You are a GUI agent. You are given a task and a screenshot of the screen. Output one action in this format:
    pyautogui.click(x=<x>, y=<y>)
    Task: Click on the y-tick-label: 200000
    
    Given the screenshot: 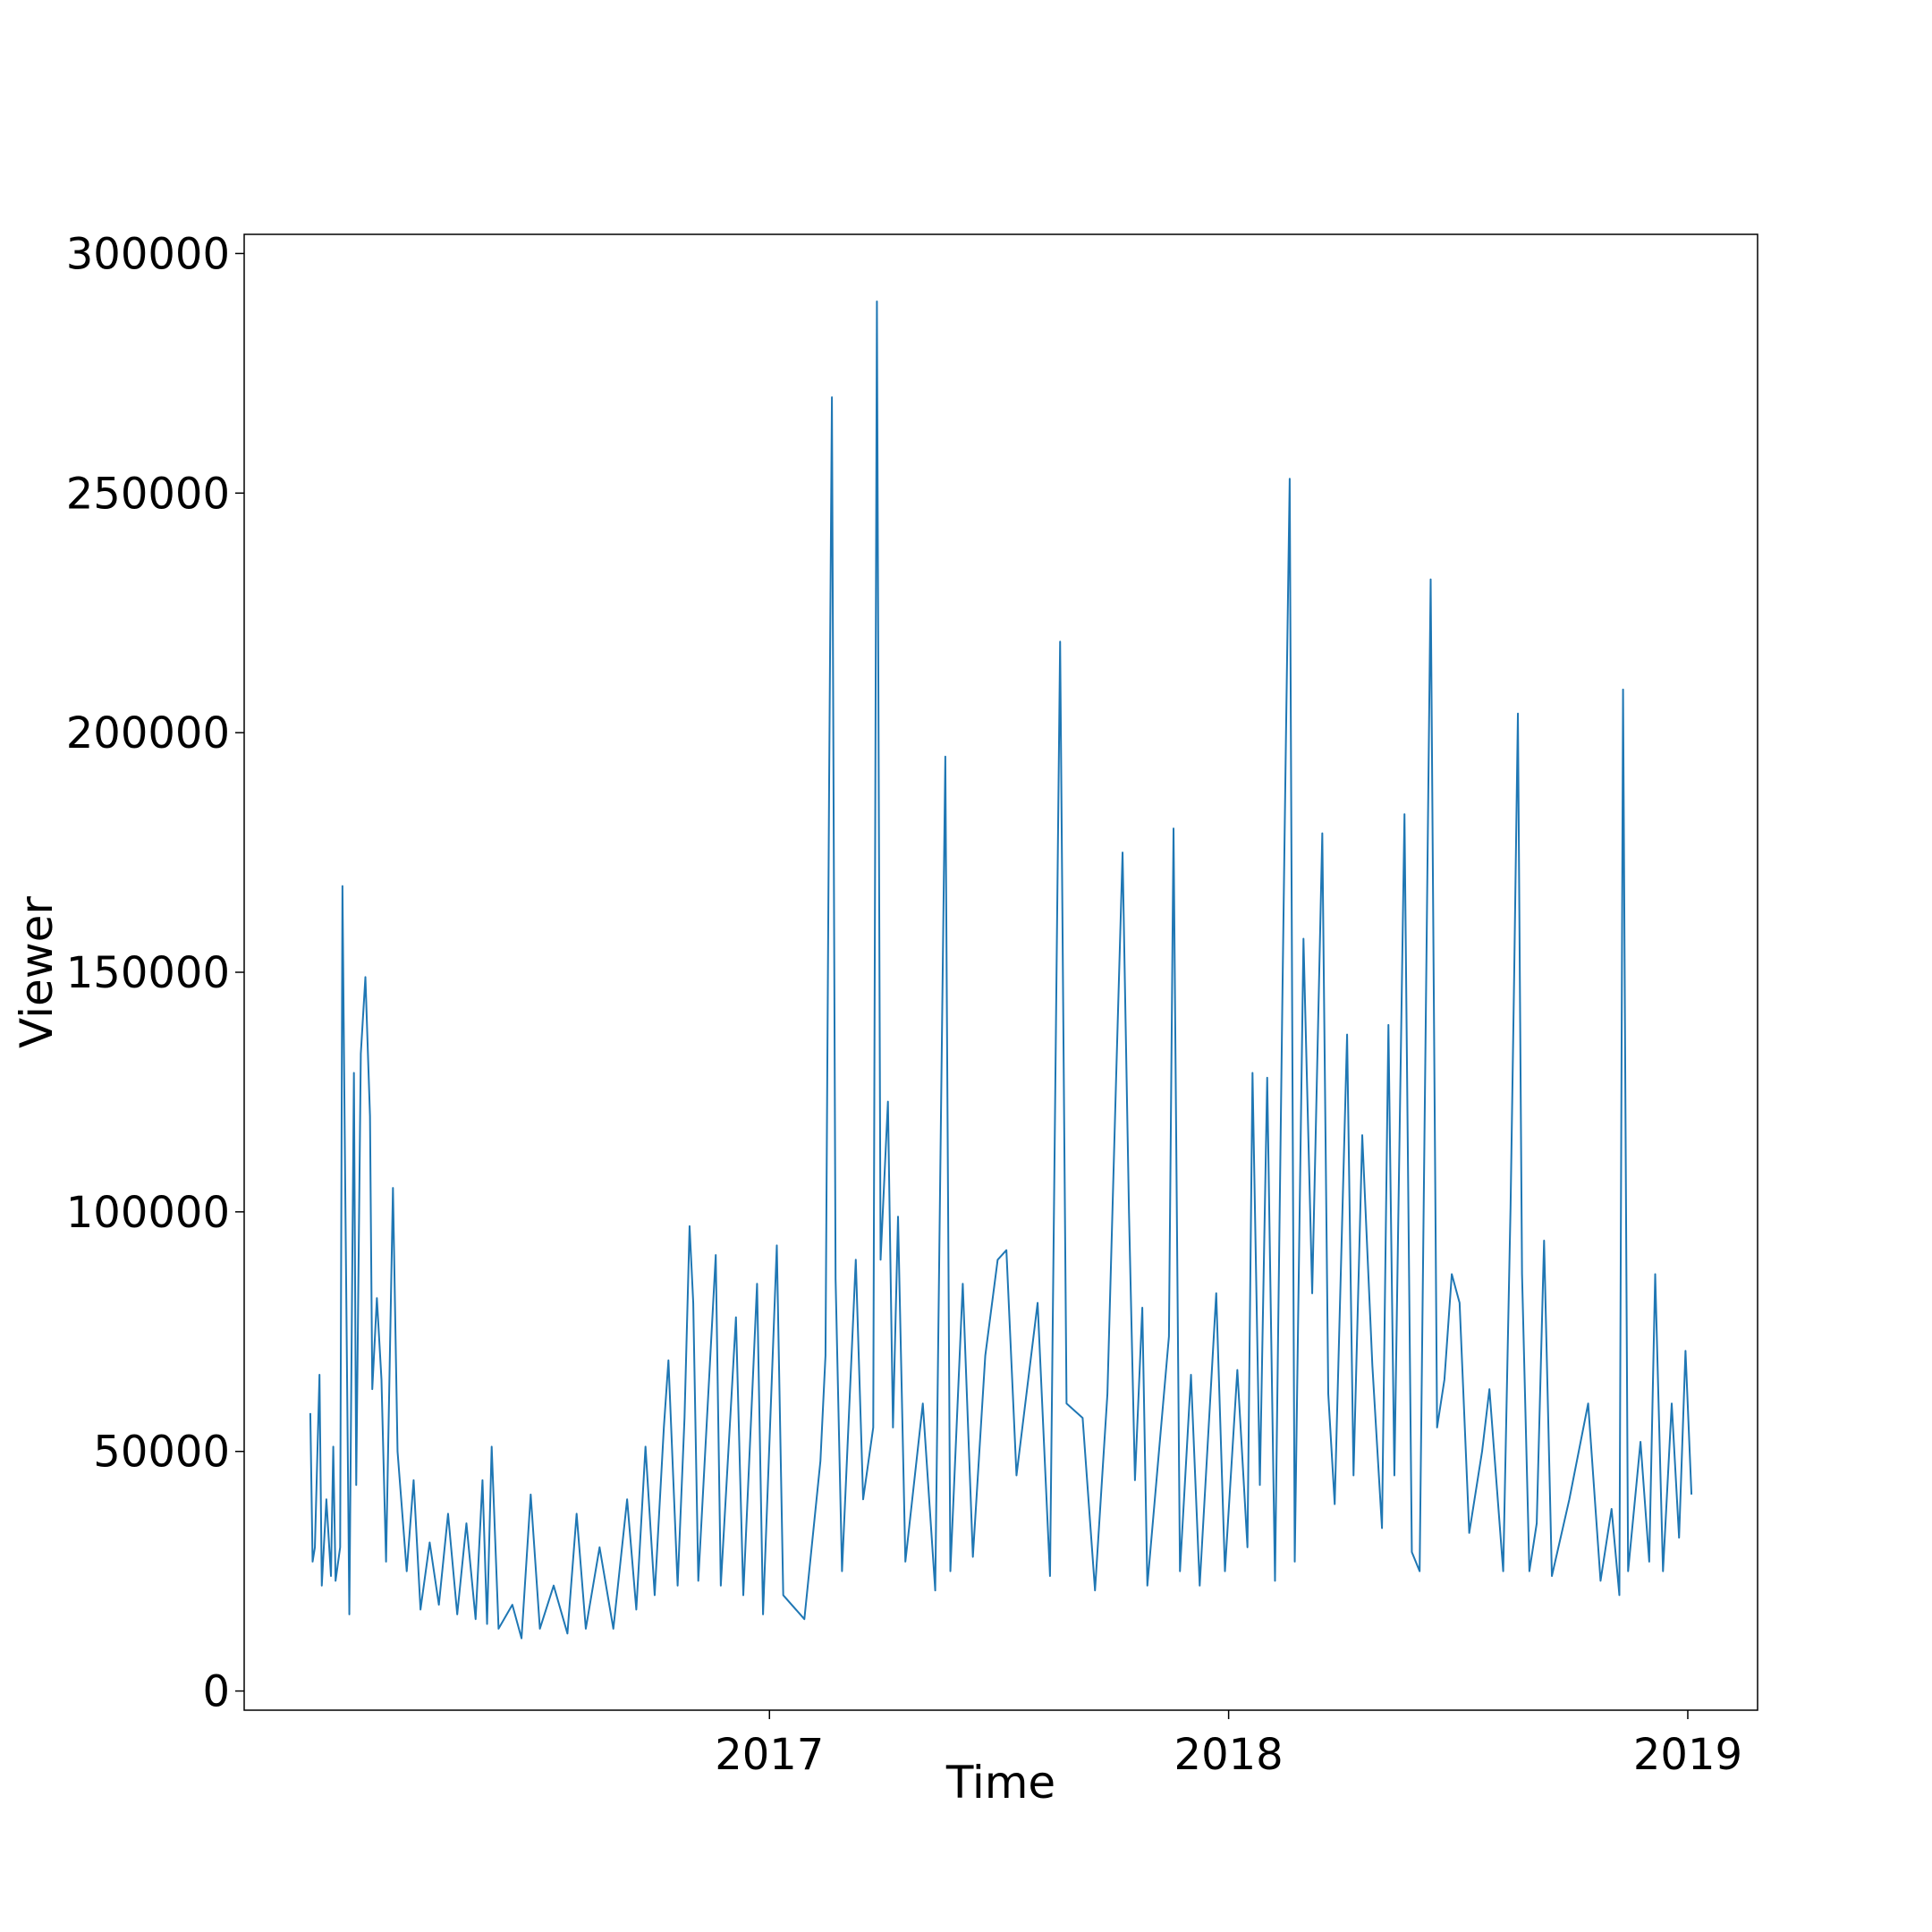 What is the action you would take?
    pyautogui.click(x=148, y=733)
    